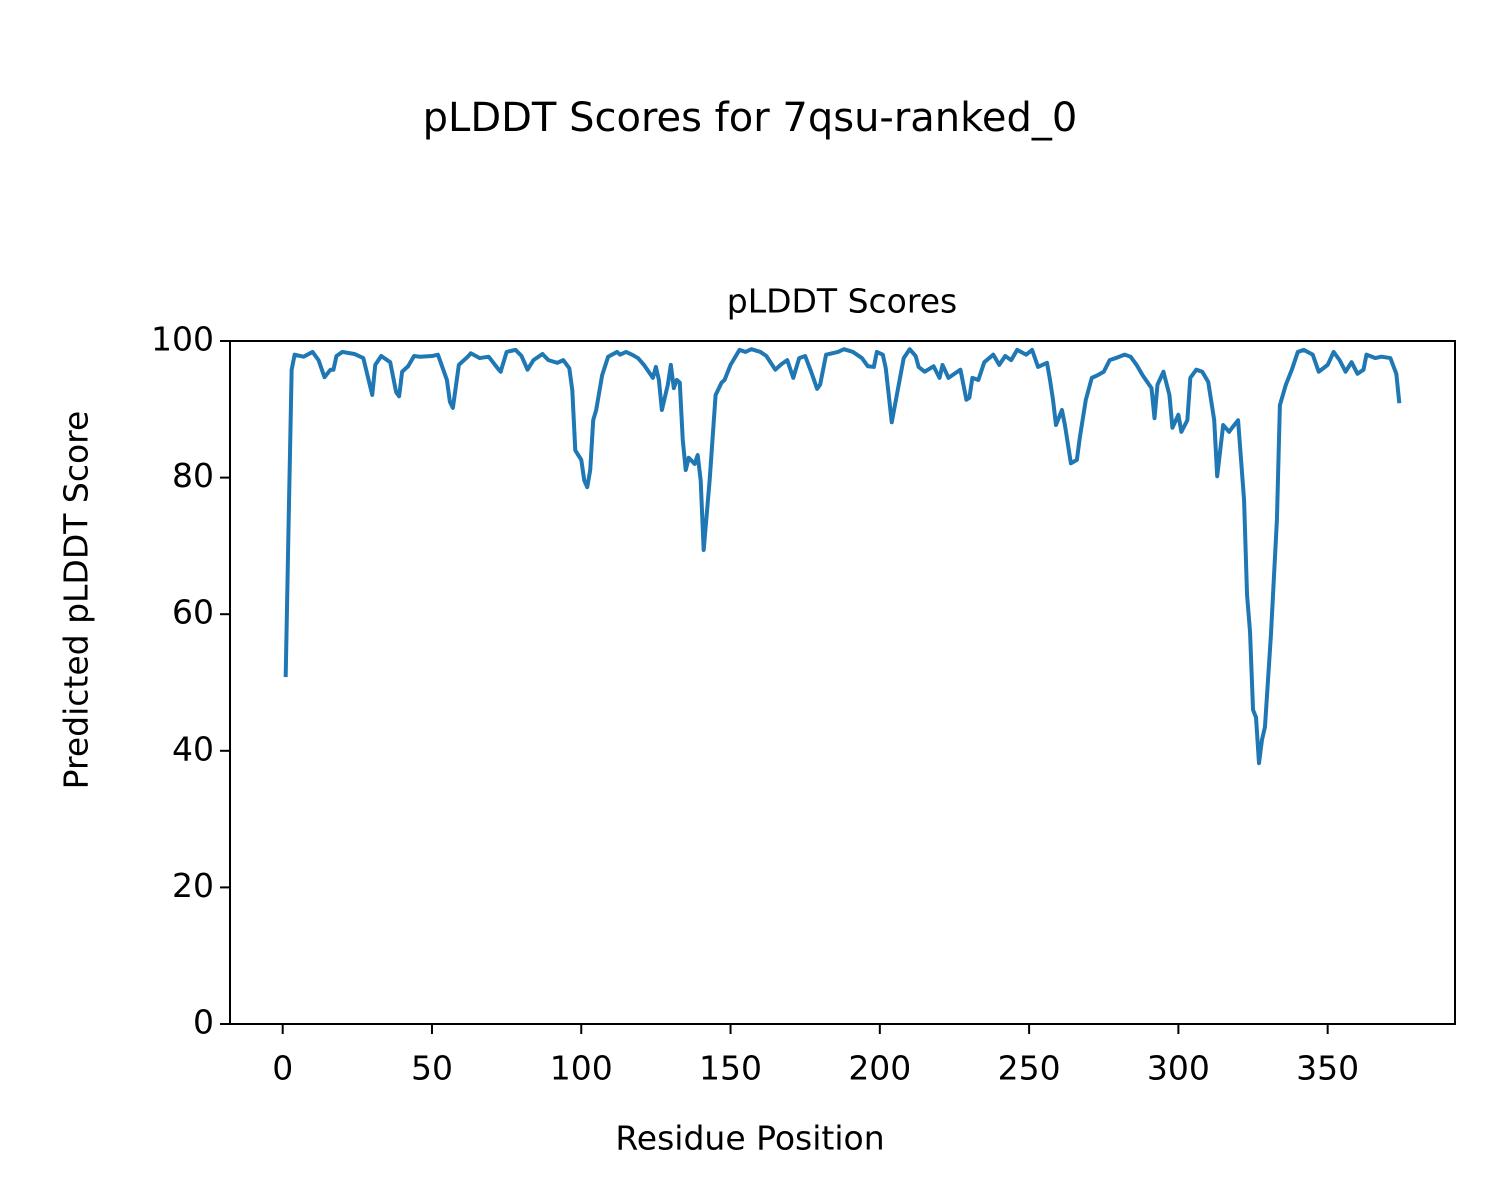 The width and height of the screenshot is (1500, 1200). I want to click on chart-title: pLDDT Scores for 7qsu-ranked_0, so click(750, 118).